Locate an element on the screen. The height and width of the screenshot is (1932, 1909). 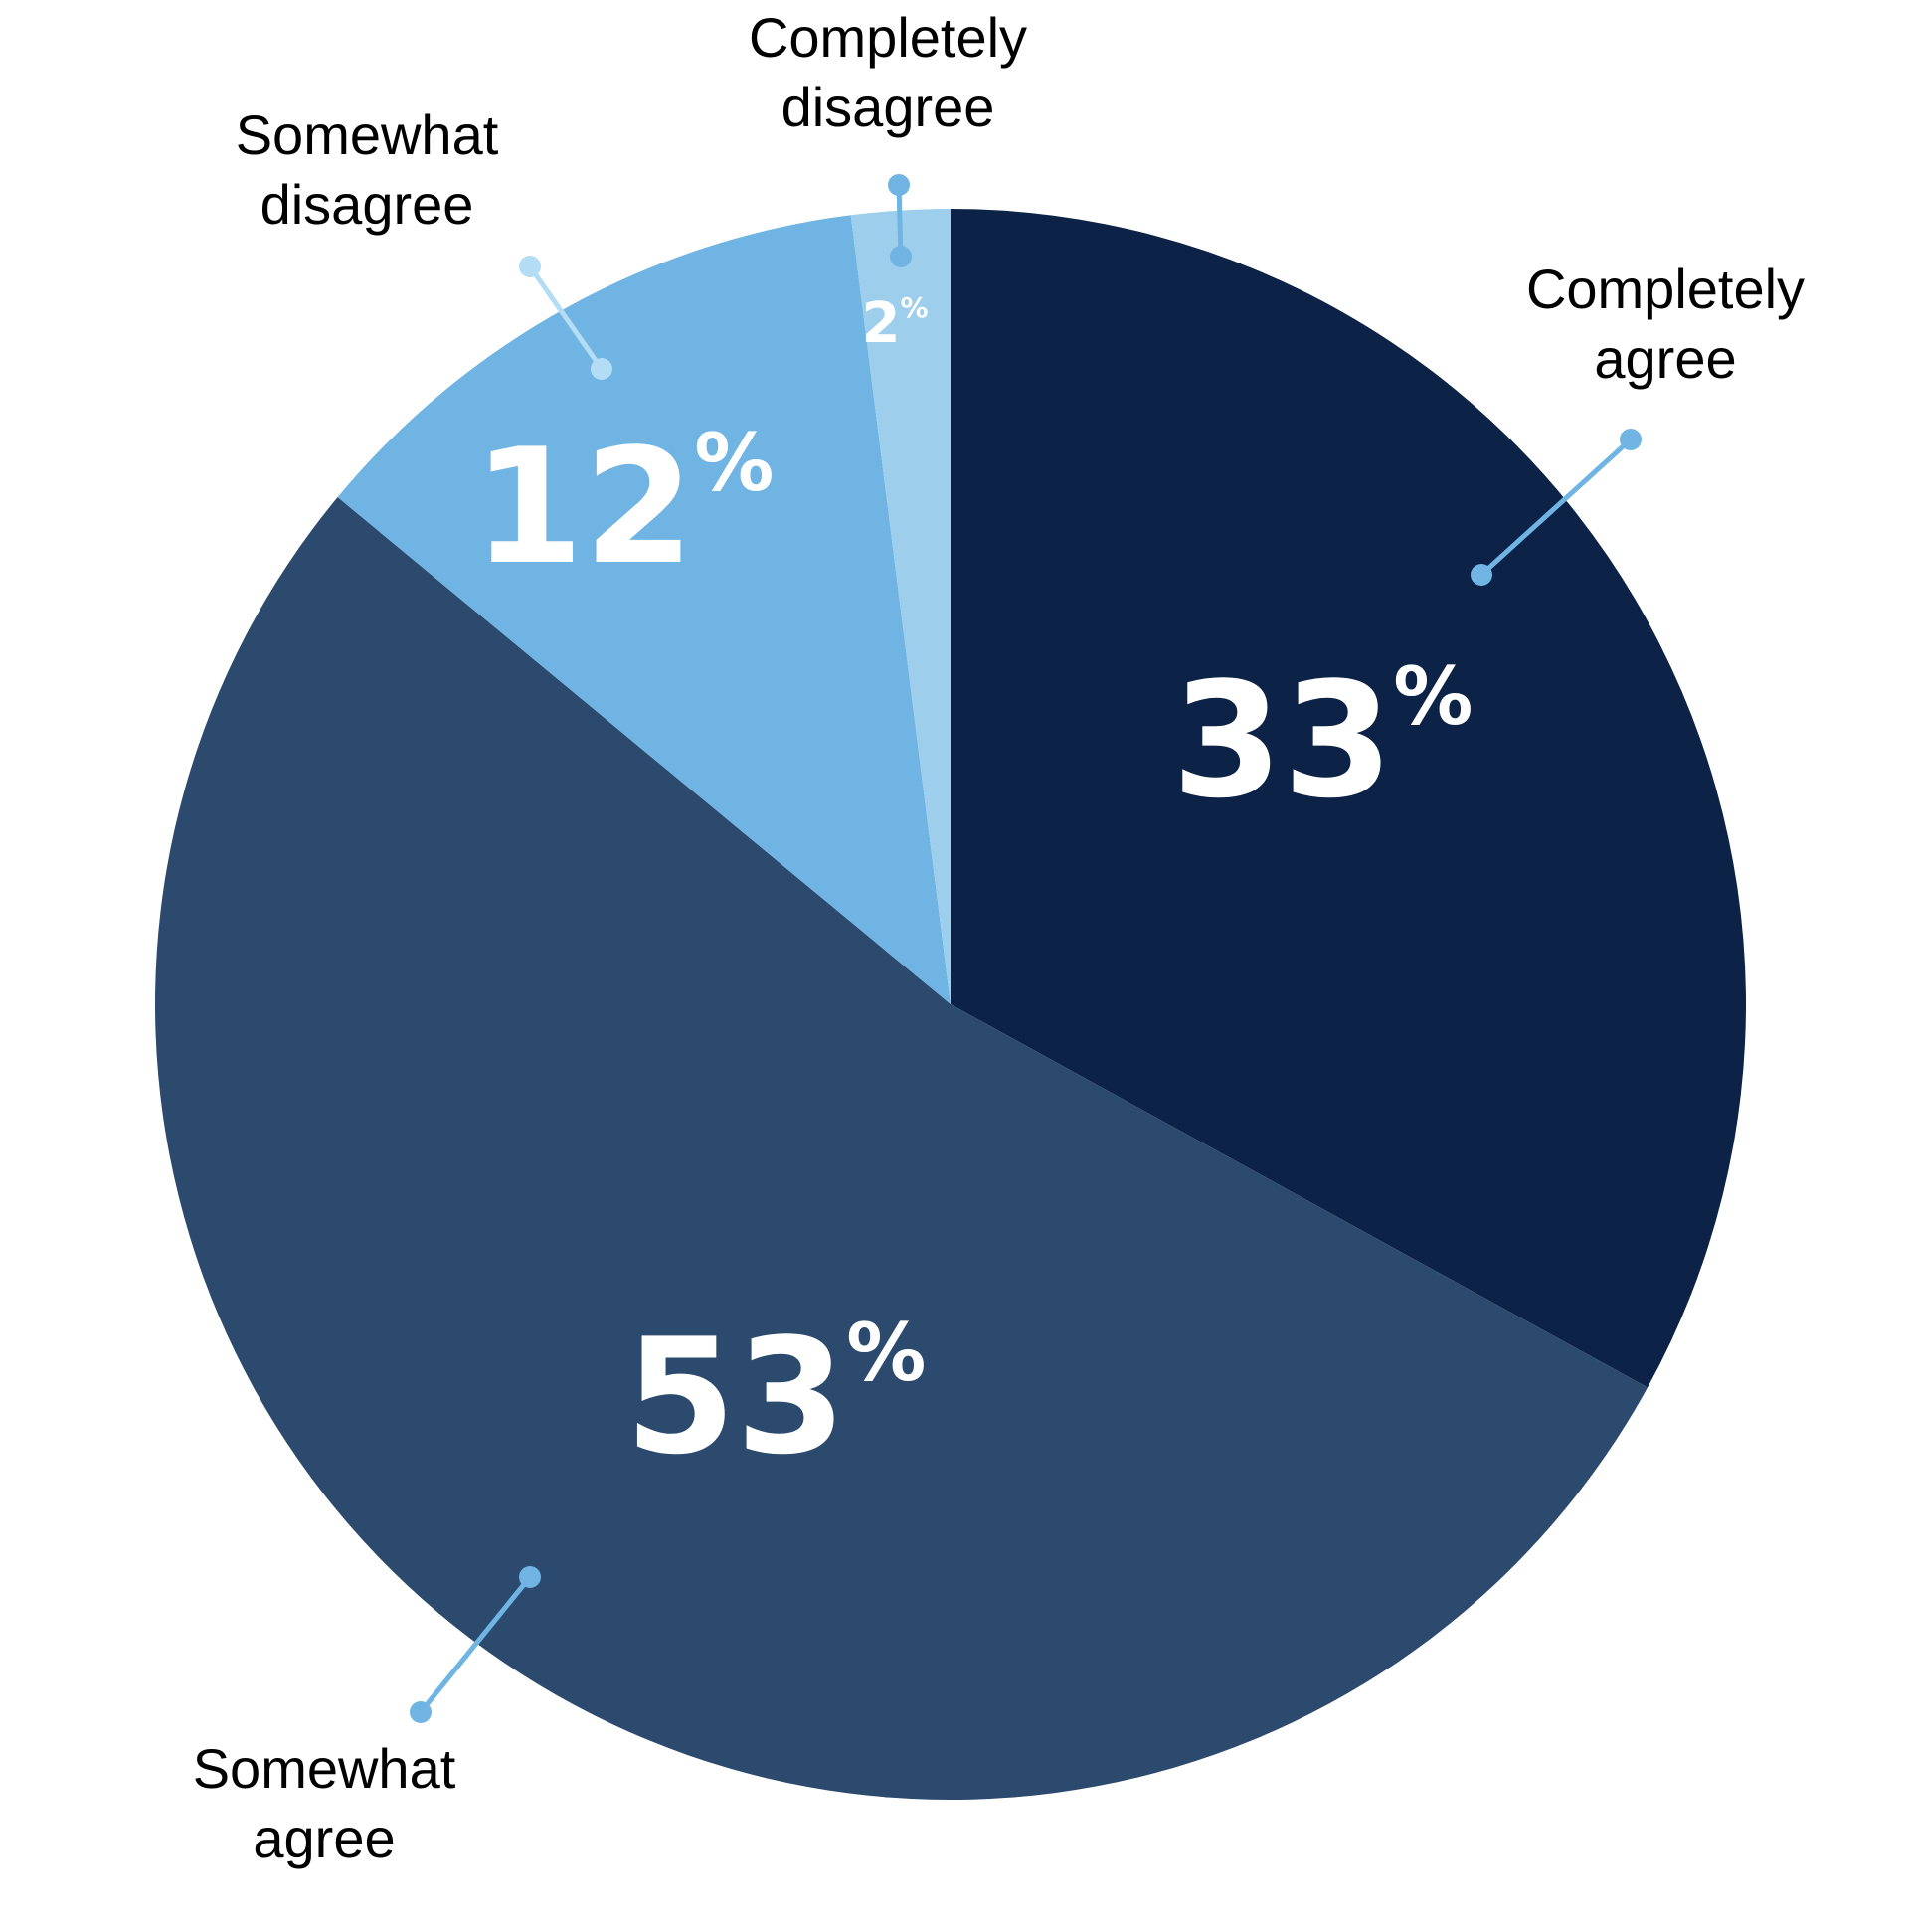
category-label-completely-agree: Completely agree is located at coordinates (1665, 324).